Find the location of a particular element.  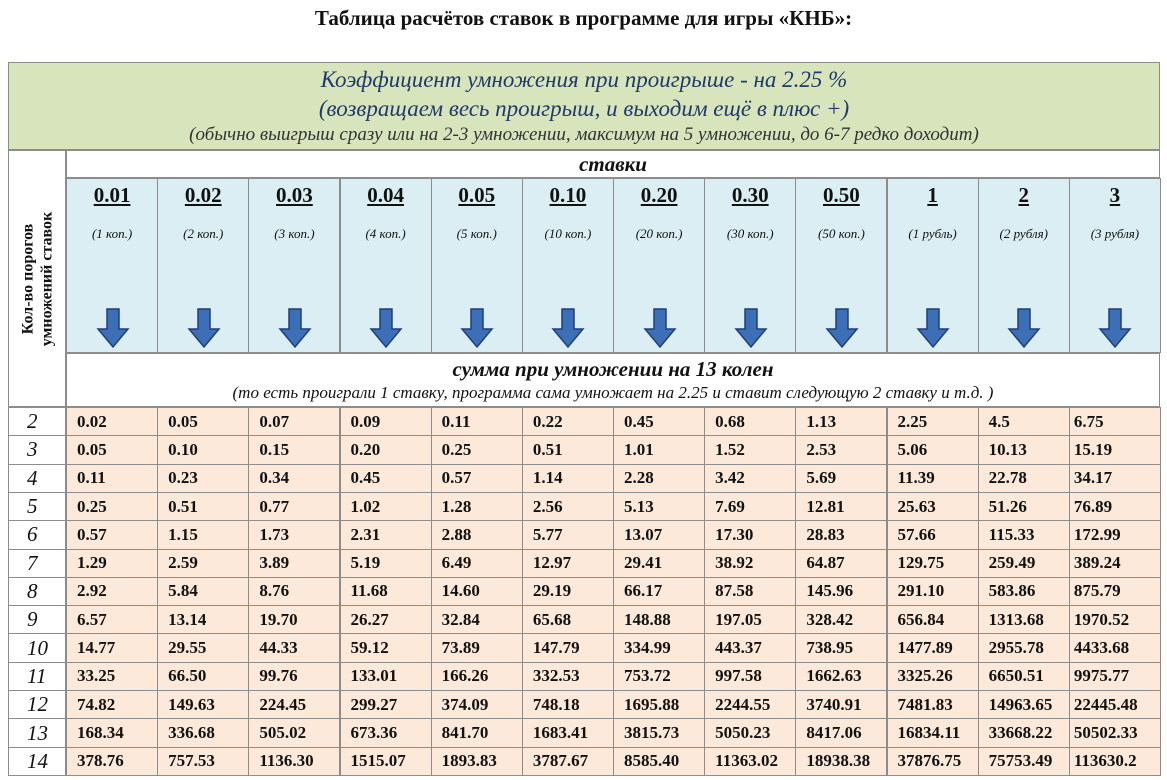

value-cell: 328.42 is located at coordinates (841, 620).